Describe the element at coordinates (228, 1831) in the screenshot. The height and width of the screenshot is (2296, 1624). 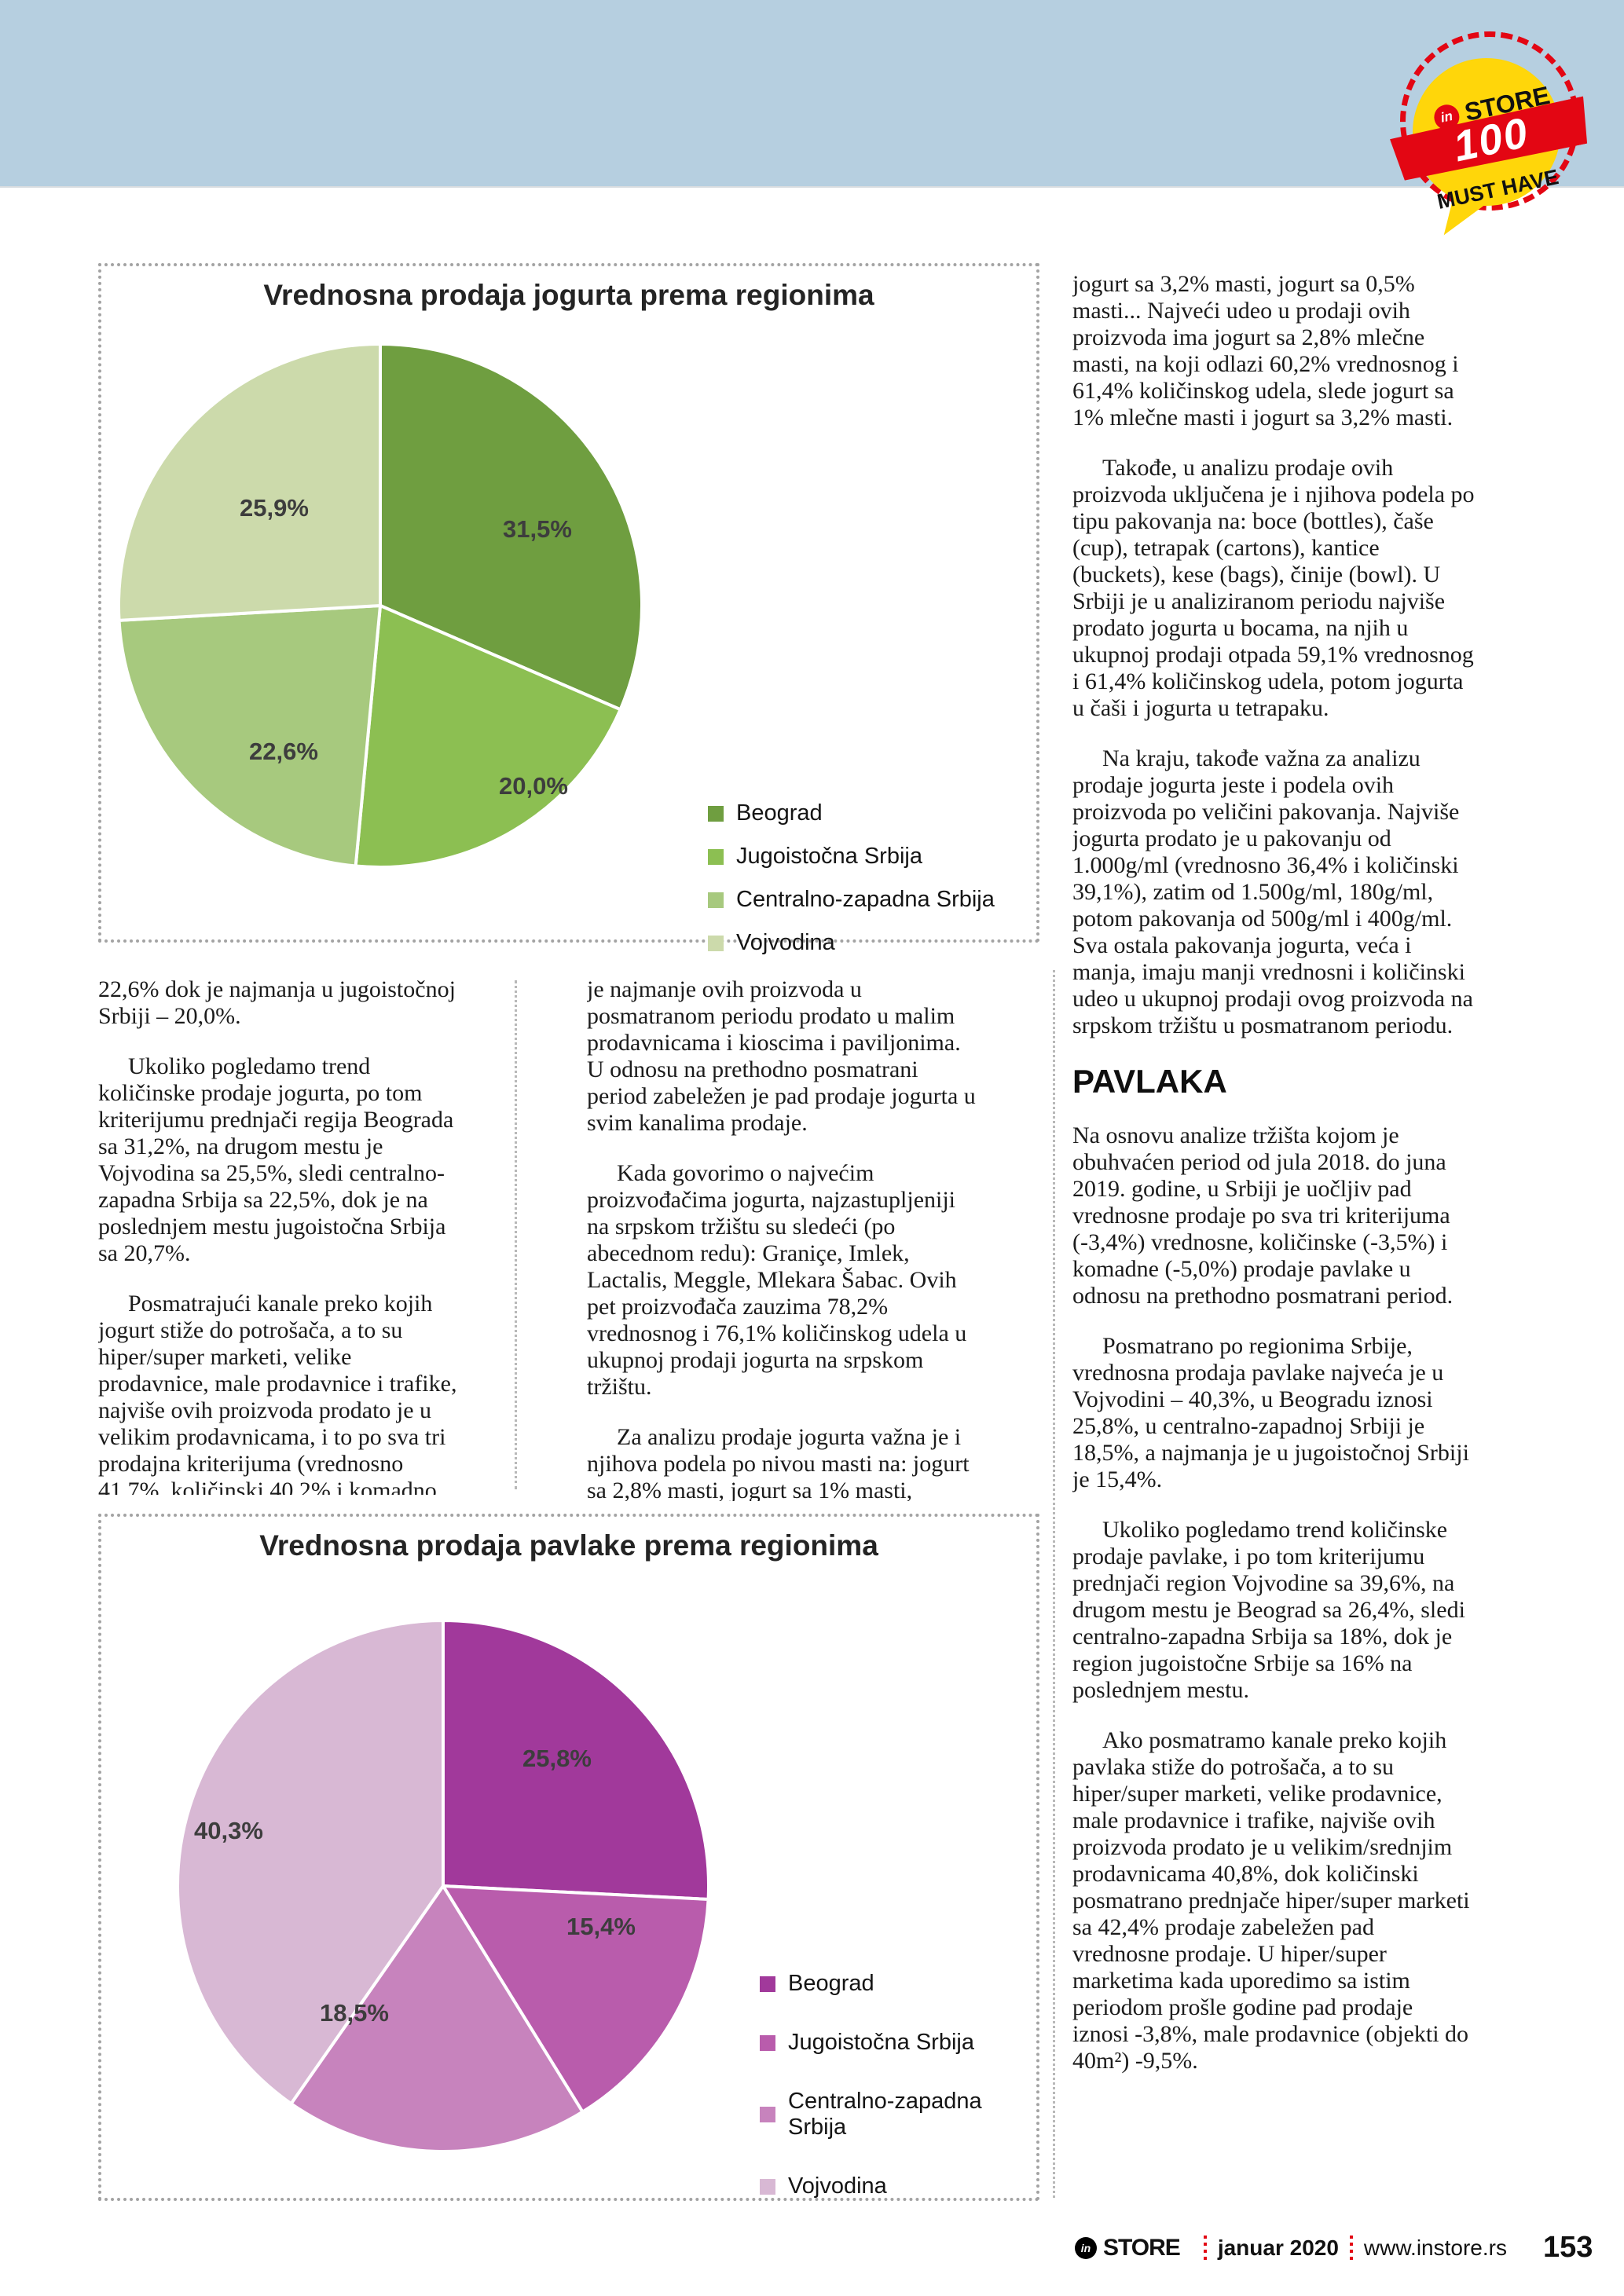
I see `pie-value-label: 40,3%` at that location.